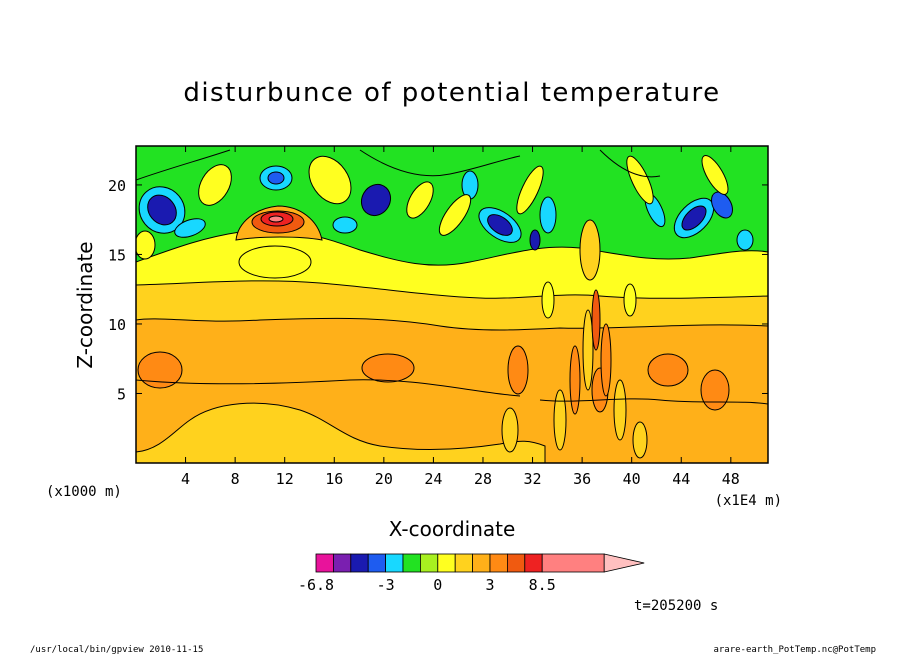 This screenshot has height=654, width=904. What do you see at coordinates (748, 501) in the screenshot?
I see `x-unit-right: (x1E4 m)` at bounding box center [748, 501].